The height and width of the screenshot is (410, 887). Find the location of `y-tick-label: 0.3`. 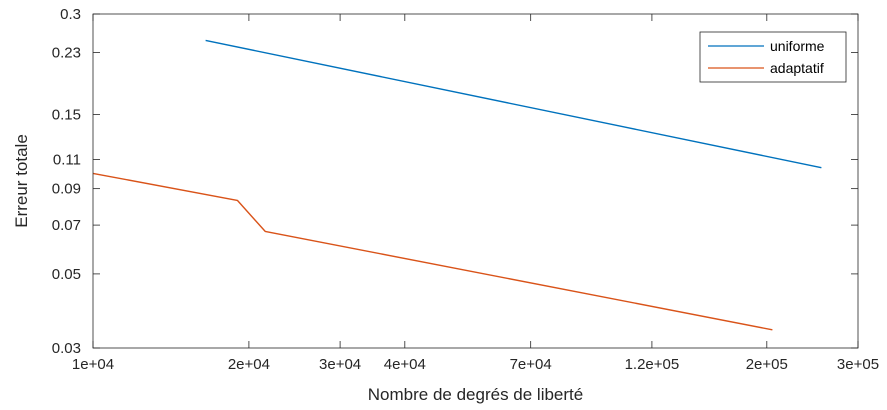

y-tick-label: 0.3 is located at coordinates (70, 14).